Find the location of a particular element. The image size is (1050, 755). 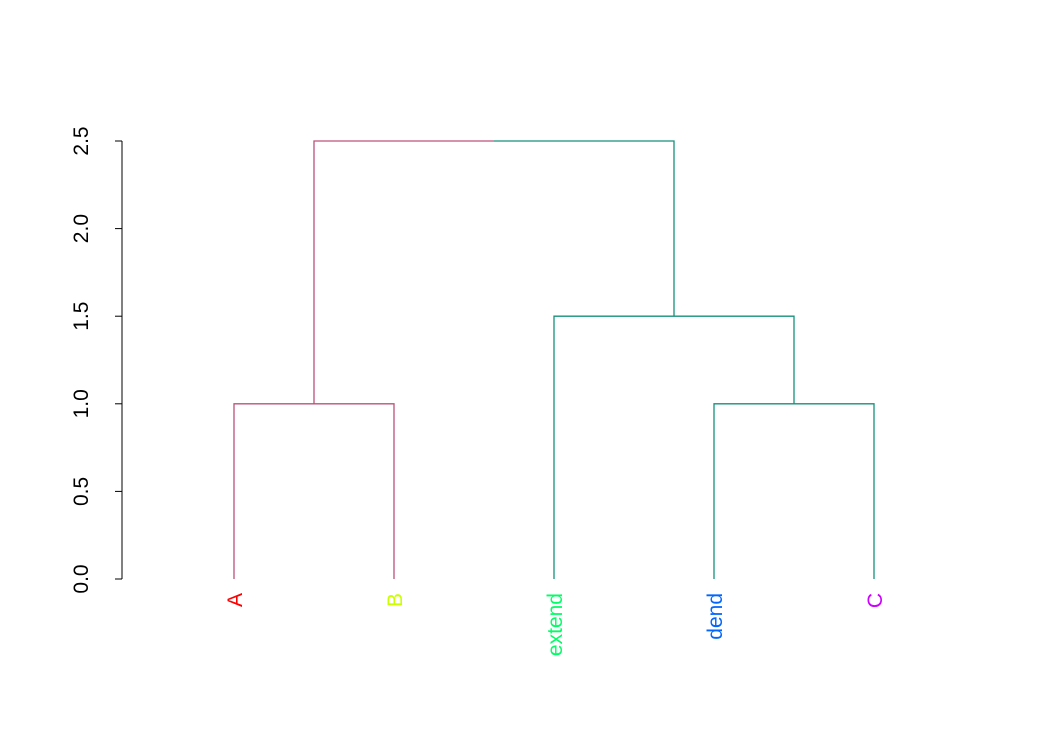

leaf-label: dend is located at coordinates (715, 616).